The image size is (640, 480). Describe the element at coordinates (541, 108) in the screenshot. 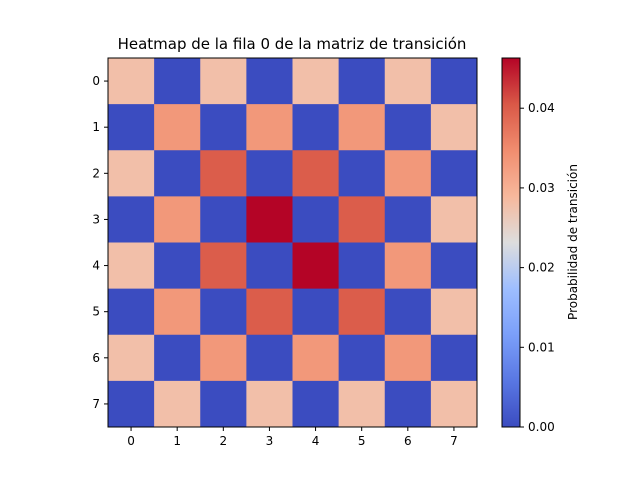

I see `colorbar-tick-label: 0.04` at that location.